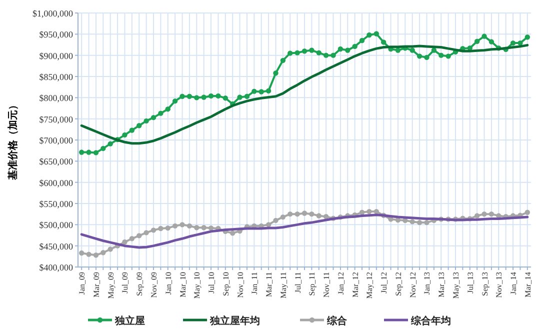 The width and height of the screenshot is (538, 333). I want to click on y-tick-label: $900,000, so click(56, 55).